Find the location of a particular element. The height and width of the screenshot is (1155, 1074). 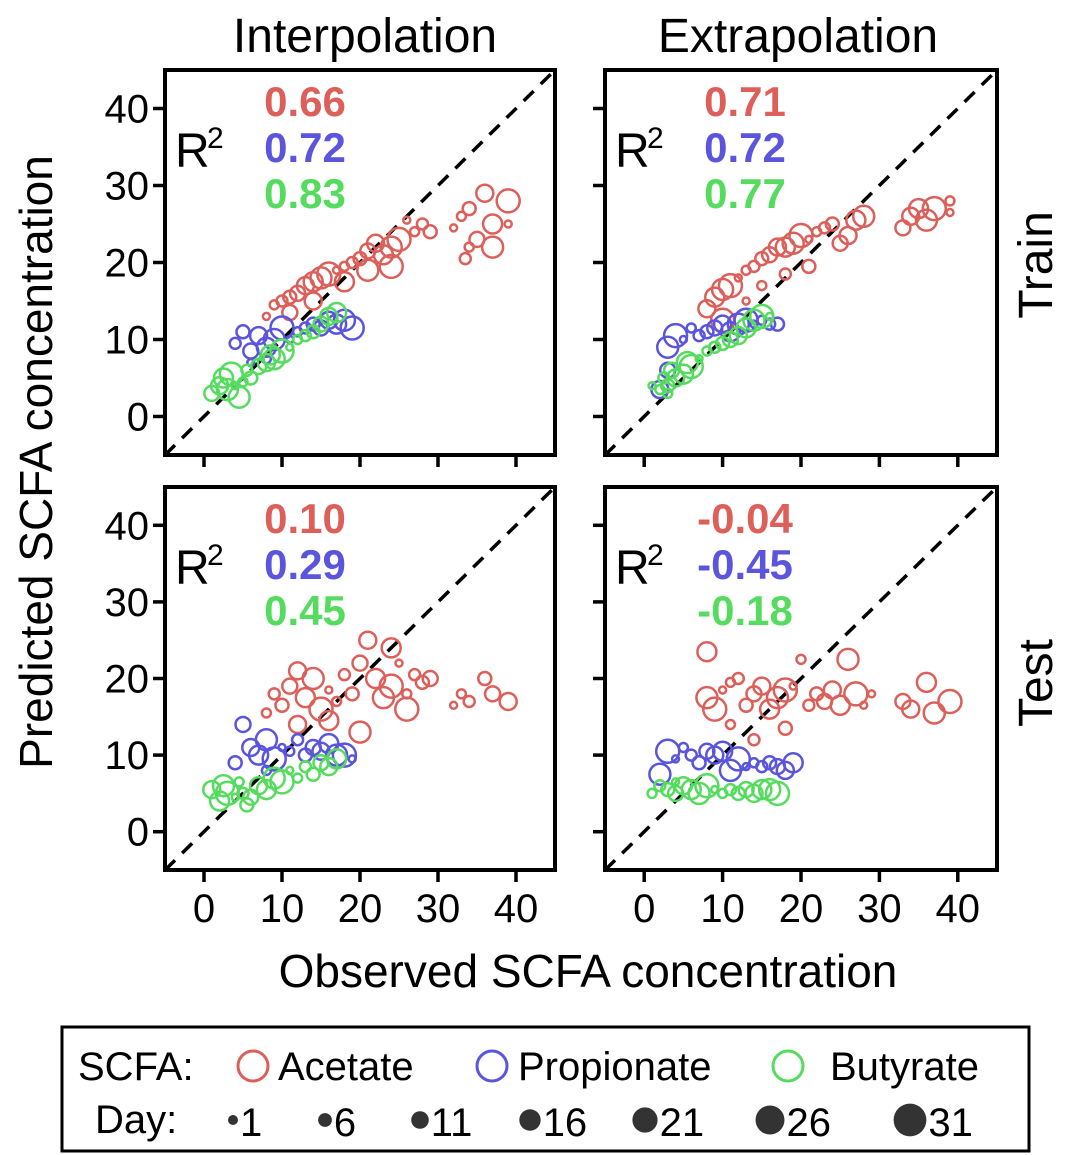

r2-value-acetate: 0.71 is located at coordinates (745, 101).